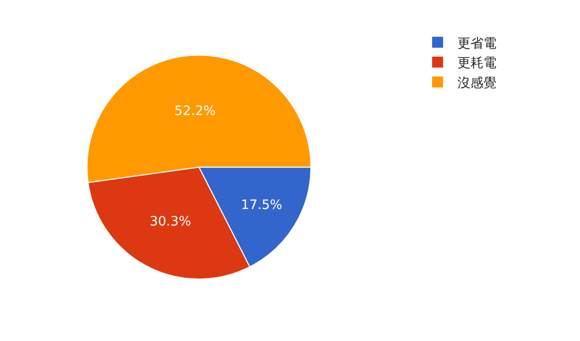 Image resolution: width=580 pixels, height=341 pixels. I want to click on legend-label: 沒感覺, so click(477, 84).